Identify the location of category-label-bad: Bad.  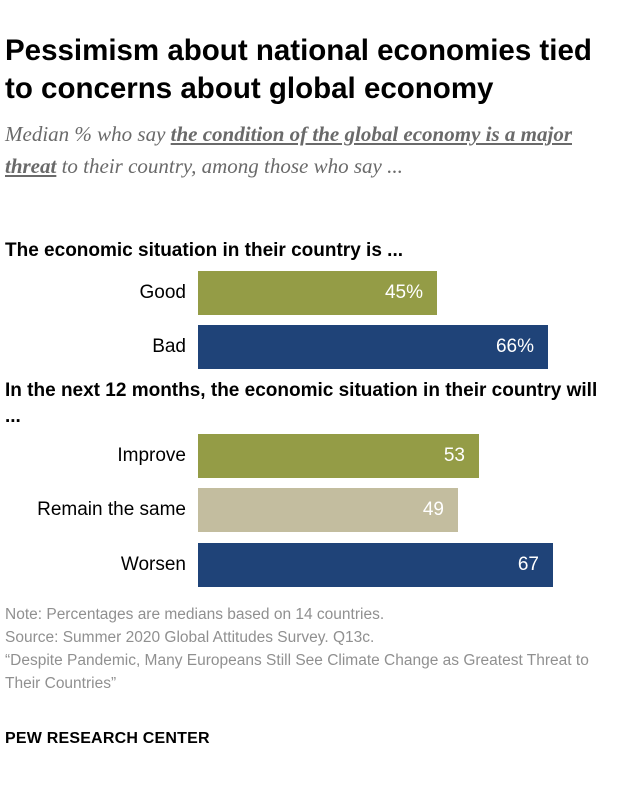
(169, 346).